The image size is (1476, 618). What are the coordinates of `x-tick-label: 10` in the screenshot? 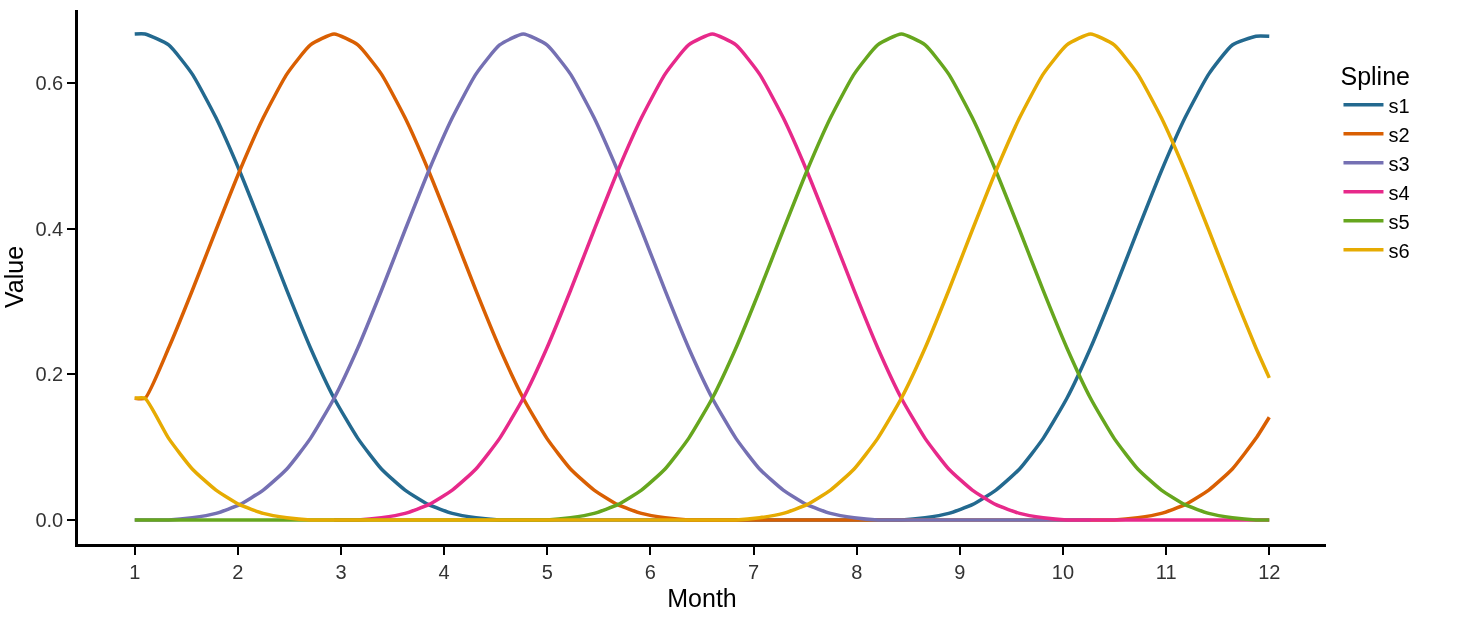 It's located at (1063, 571).